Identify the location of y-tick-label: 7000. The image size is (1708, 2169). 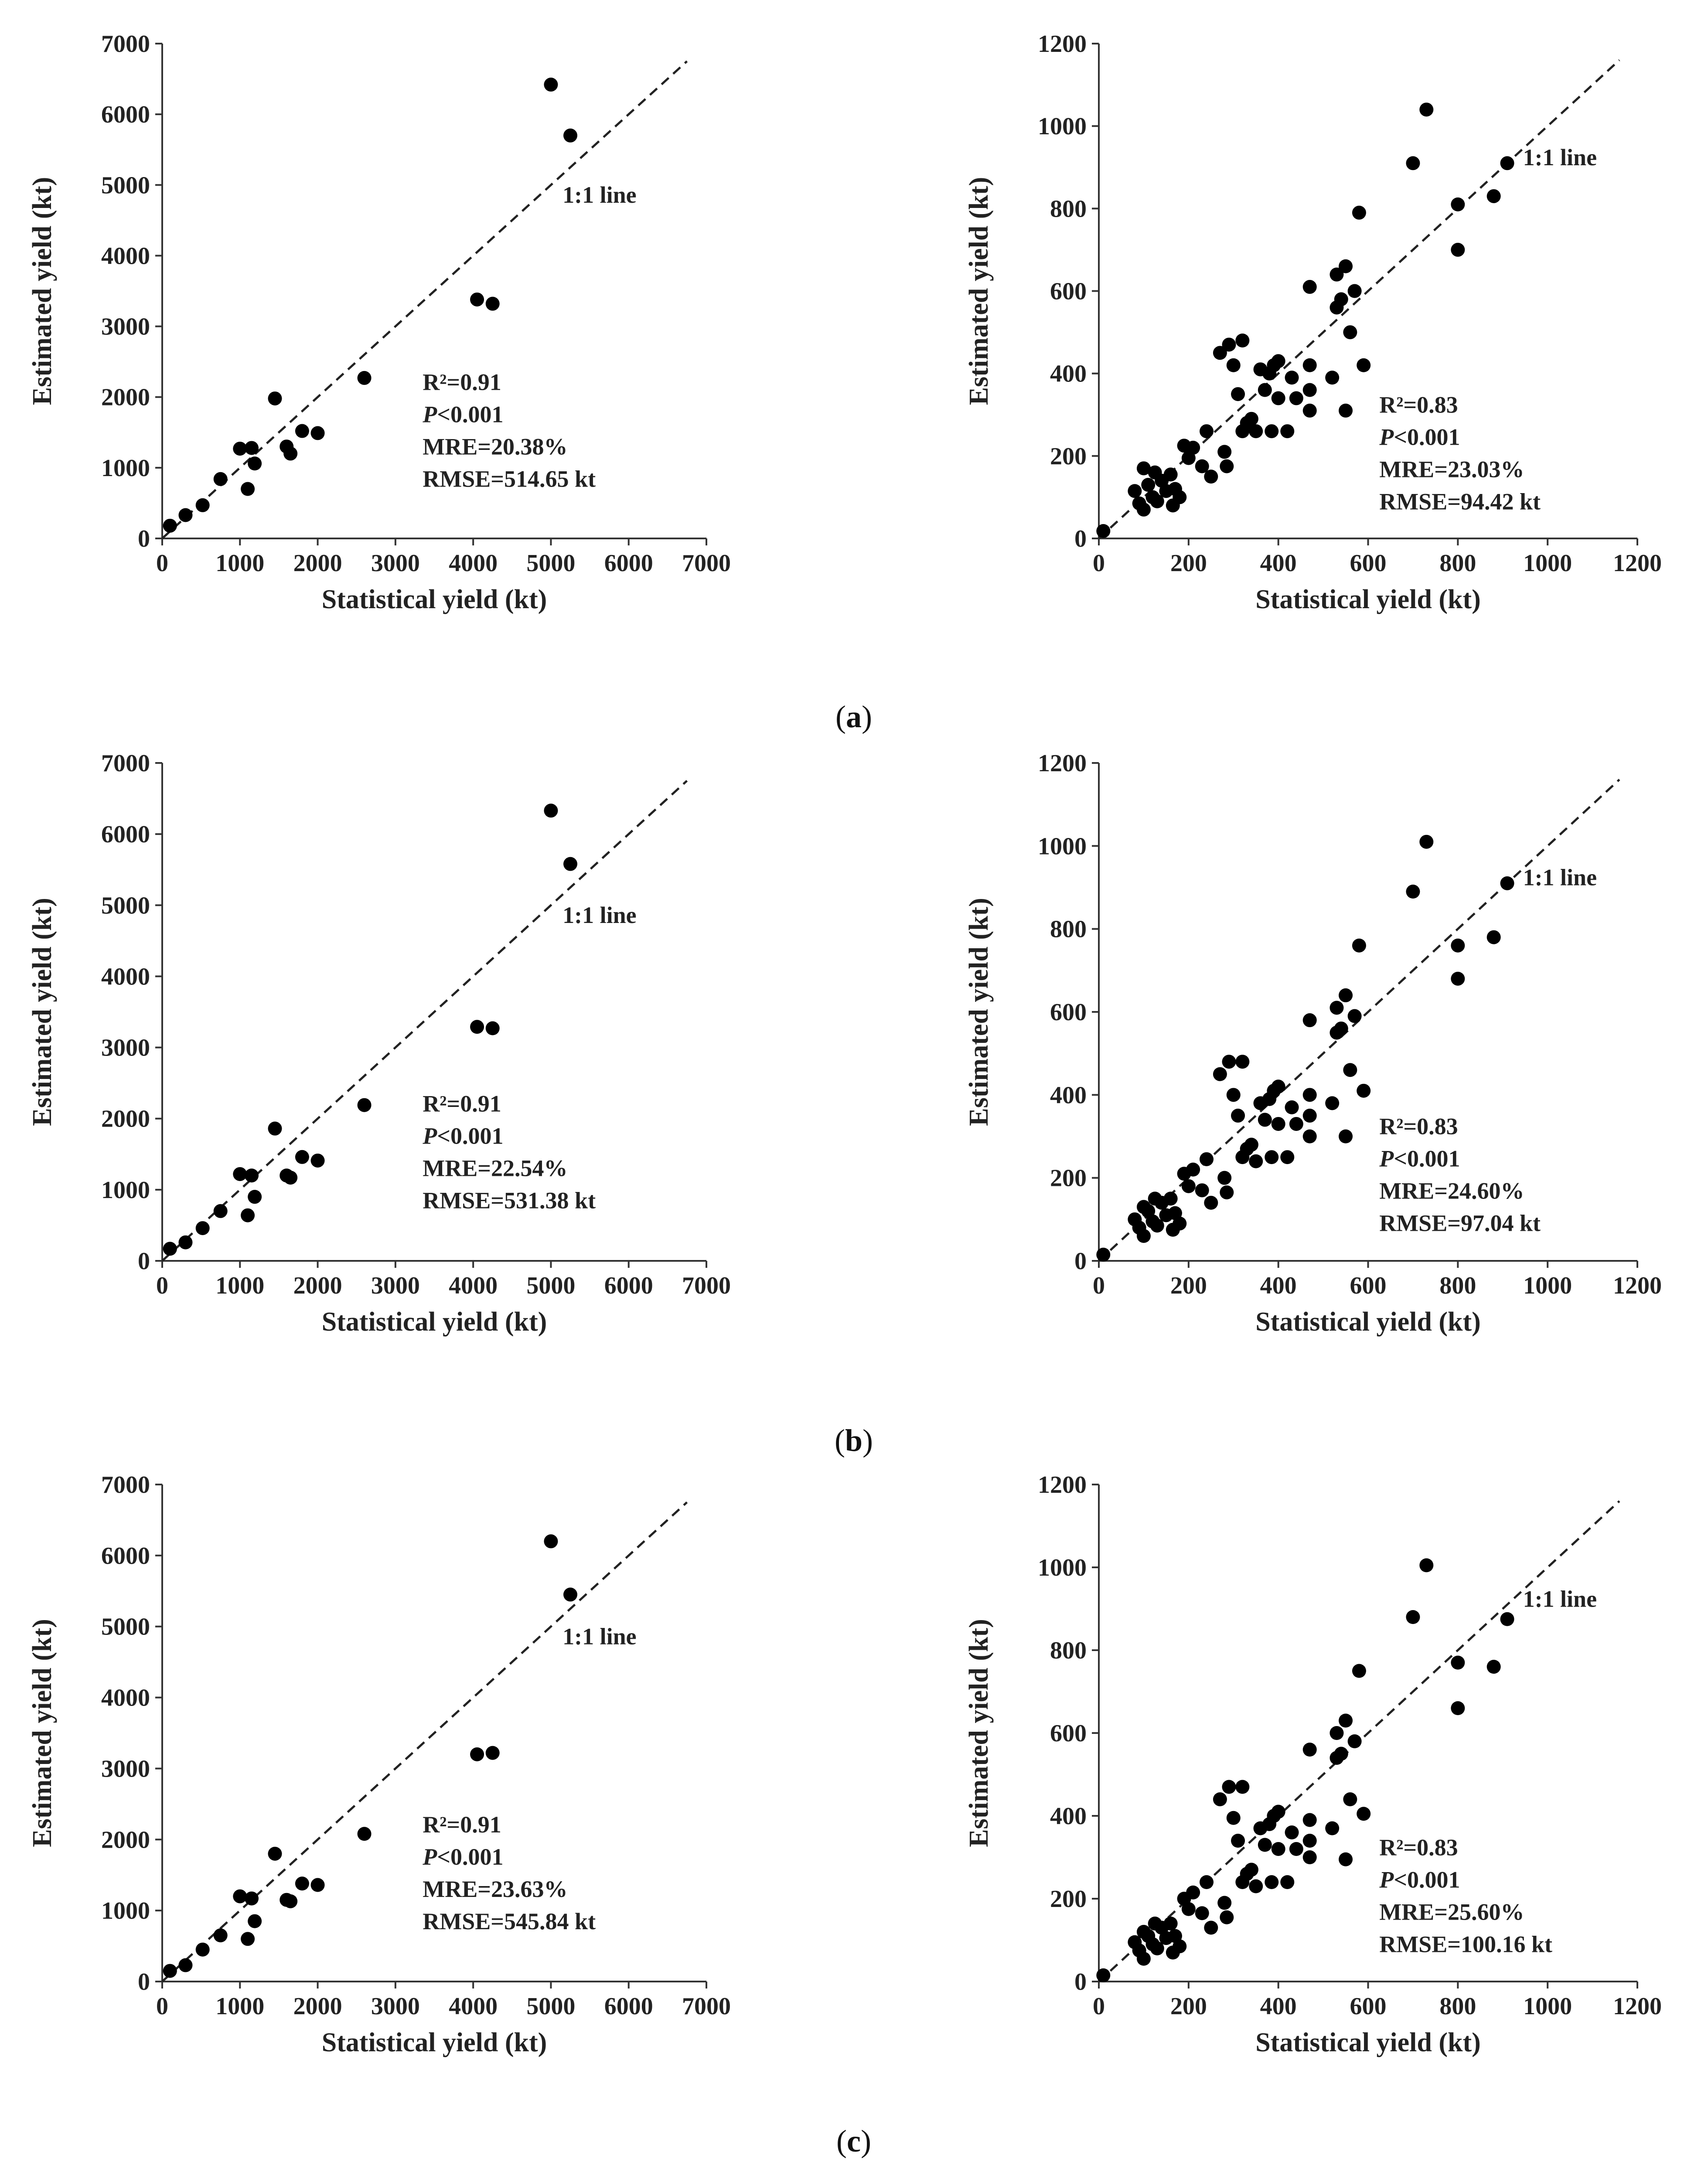
(125, 1484).